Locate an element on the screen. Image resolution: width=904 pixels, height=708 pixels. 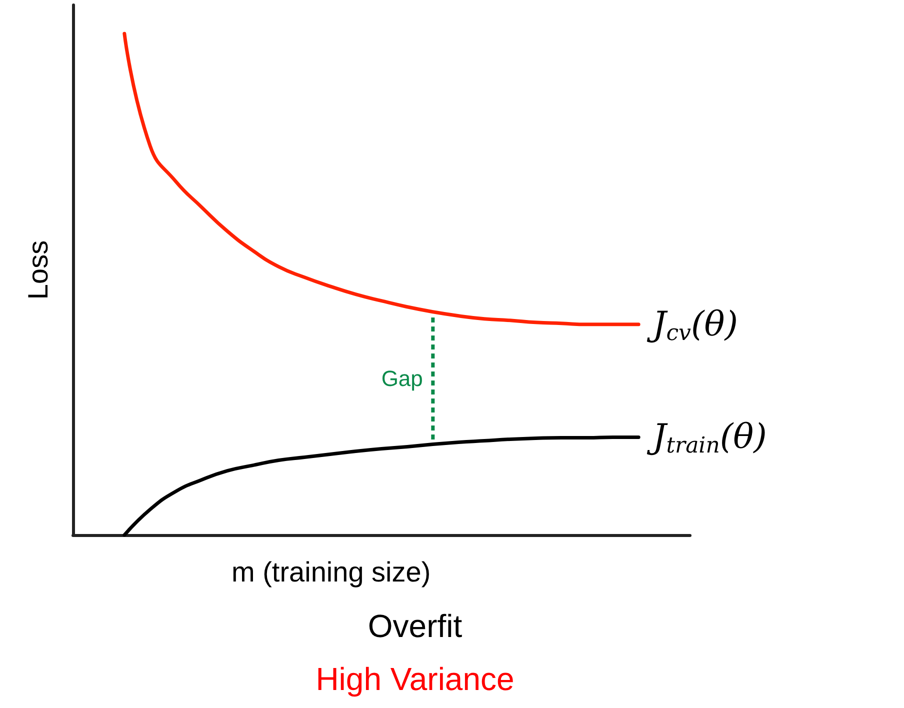
y-axis-title: Loss is located at coordinates (38, 270).